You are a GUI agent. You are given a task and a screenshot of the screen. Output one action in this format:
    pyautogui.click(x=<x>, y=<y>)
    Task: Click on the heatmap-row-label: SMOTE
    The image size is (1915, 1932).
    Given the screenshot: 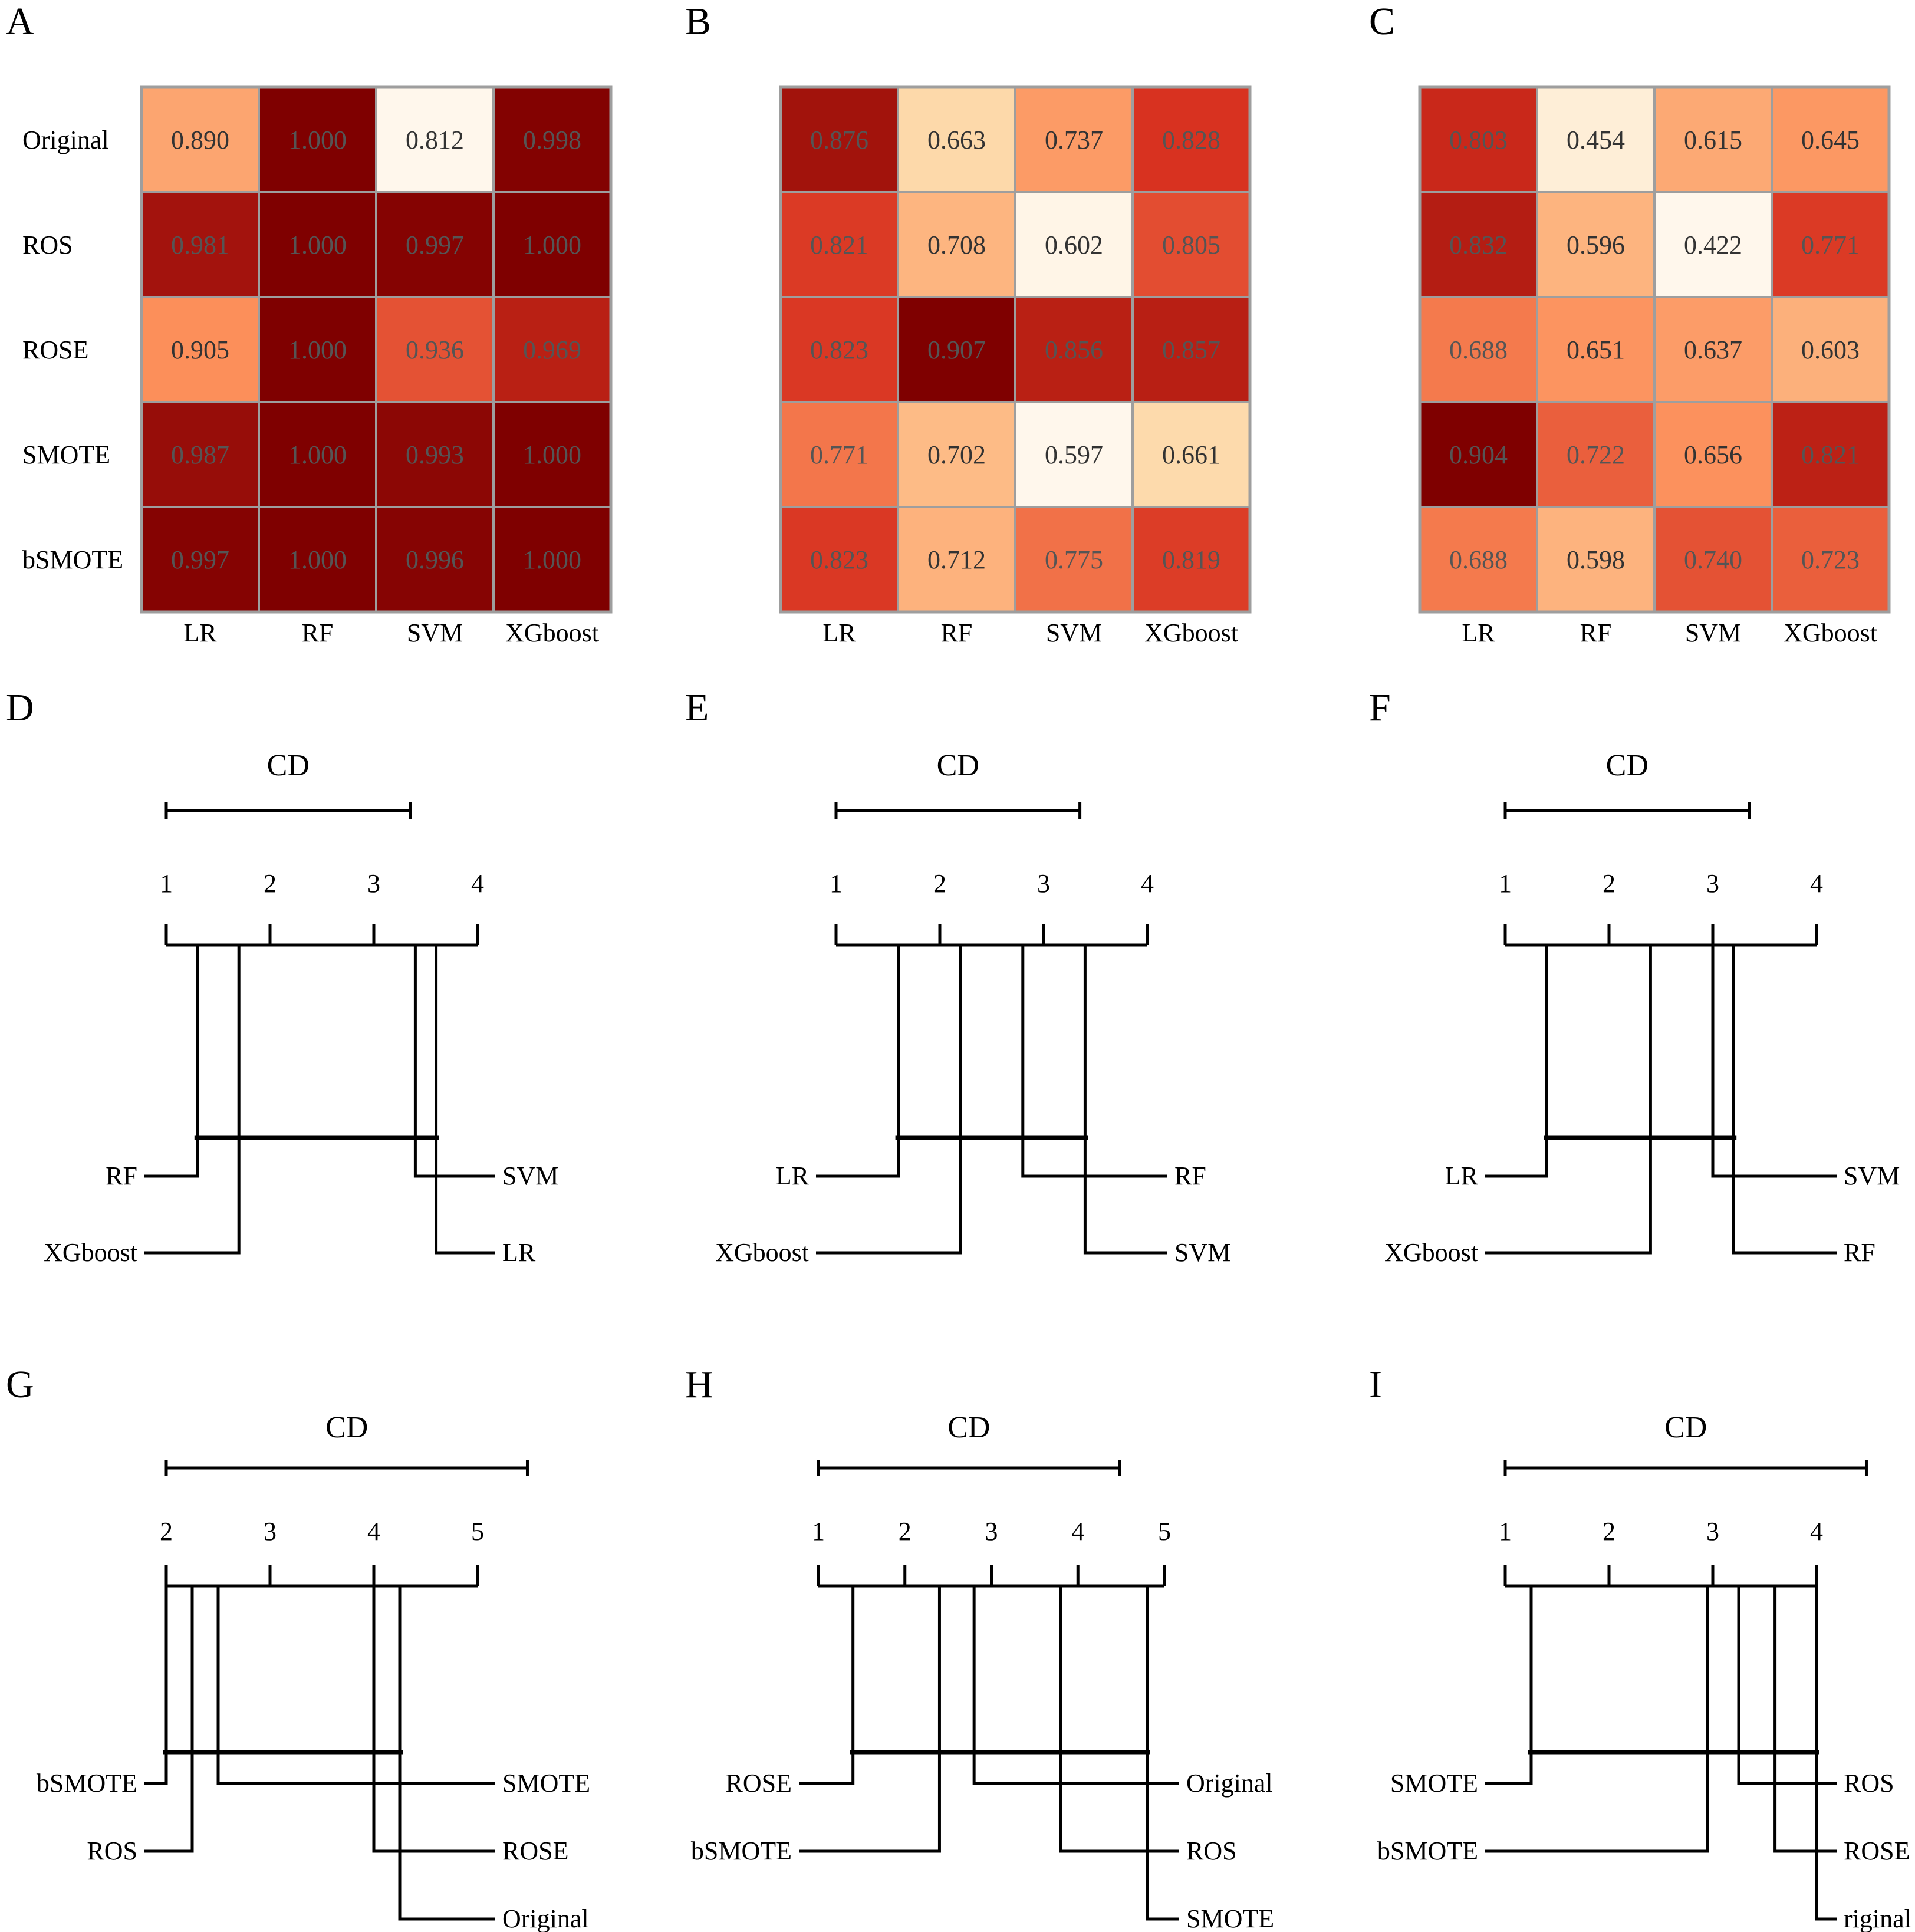 What is the action you would take?
    pyautogui.click(x=66, y=455)
    